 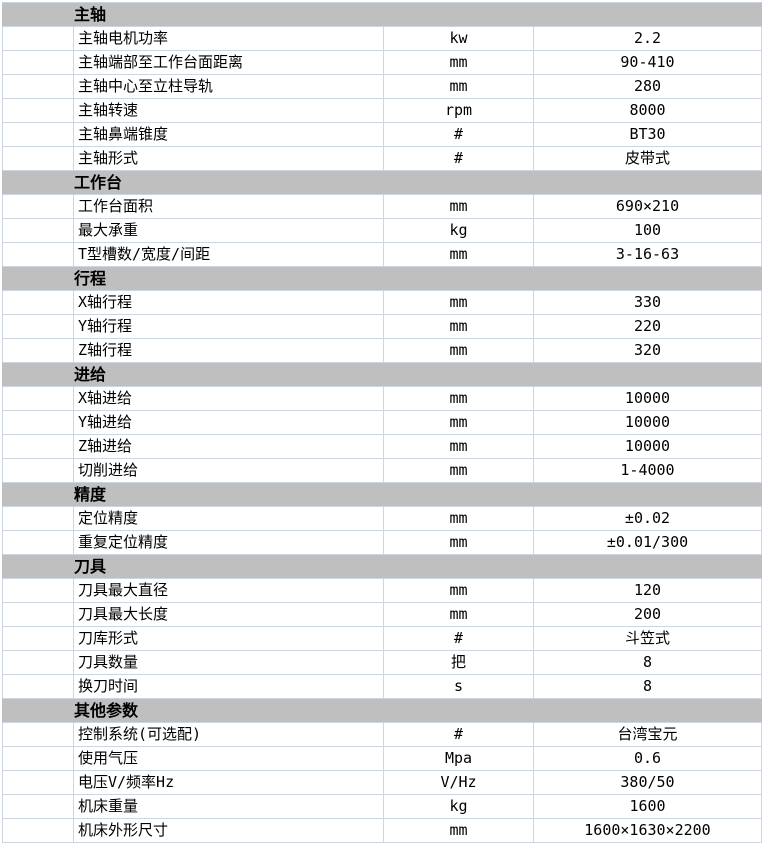 What do you see at coordinates (228, 518) in the screenshot?
I see `row-label: 定位精度` at bounding box center [228, 518].